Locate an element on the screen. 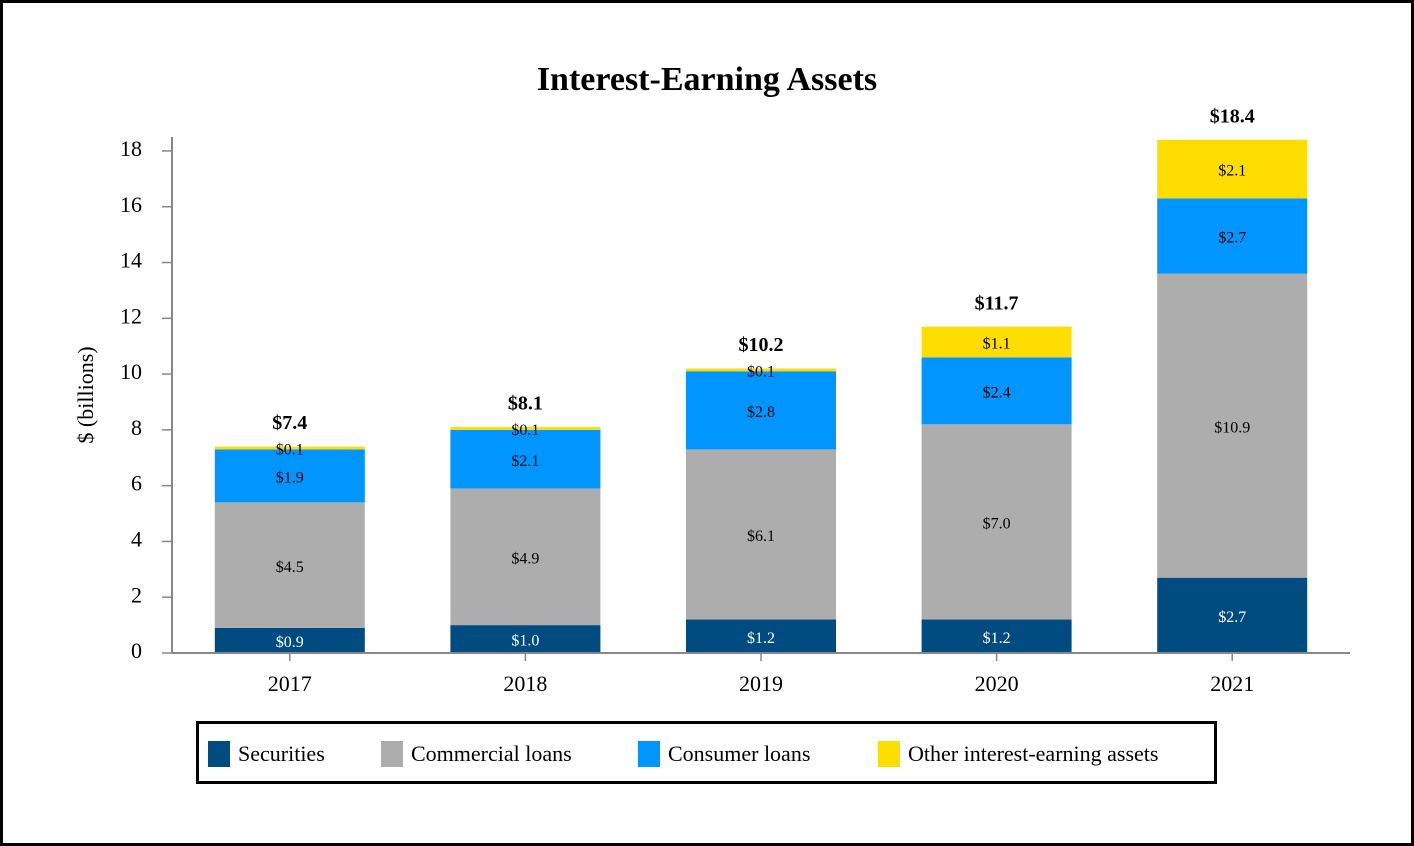  y-tick-label: 8 is located at coordinates (136, 427).